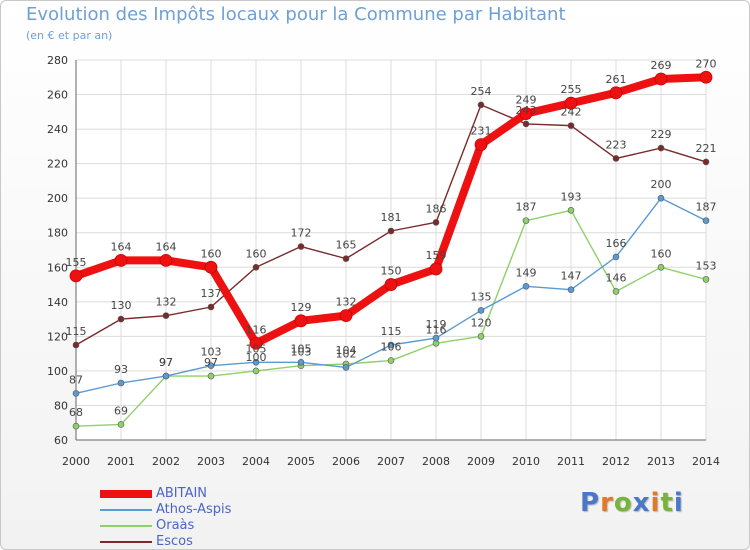 This screenshot has width=750, height=550. Describe the element at coordinates (194, 509) in the screenshot. I see `legend-label-athos-aspis: Athos-Aspis` at that location.